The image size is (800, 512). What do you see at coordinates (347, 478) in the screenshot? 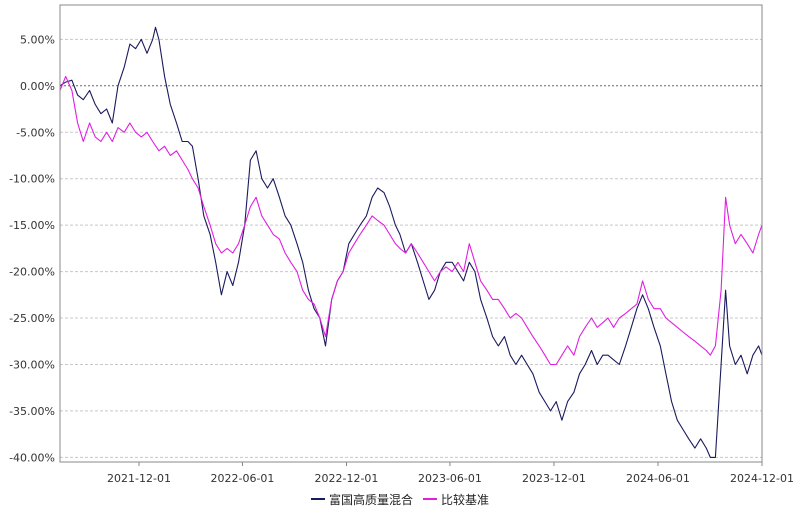
I see `x-tick-label: 2022-12-01` at bounding box center [347, 478].